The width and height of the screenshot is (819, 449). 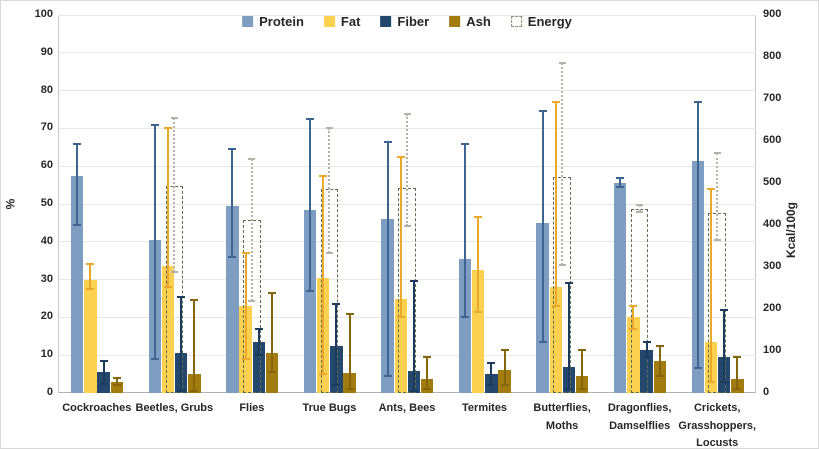 What do you see at coordinates (281, 21) in the screenshot?
I see `legend-label: Protein` at bounding box center [281, 21].